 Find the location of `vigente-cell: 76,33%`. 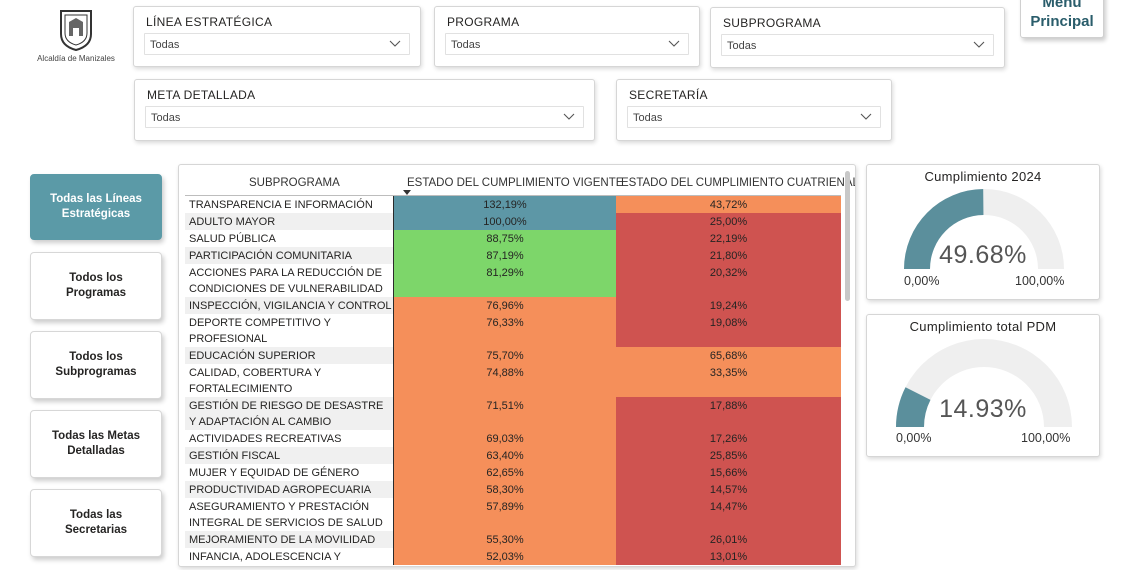

vigente-cell: 76,33% is located at coordinates (504, 330).